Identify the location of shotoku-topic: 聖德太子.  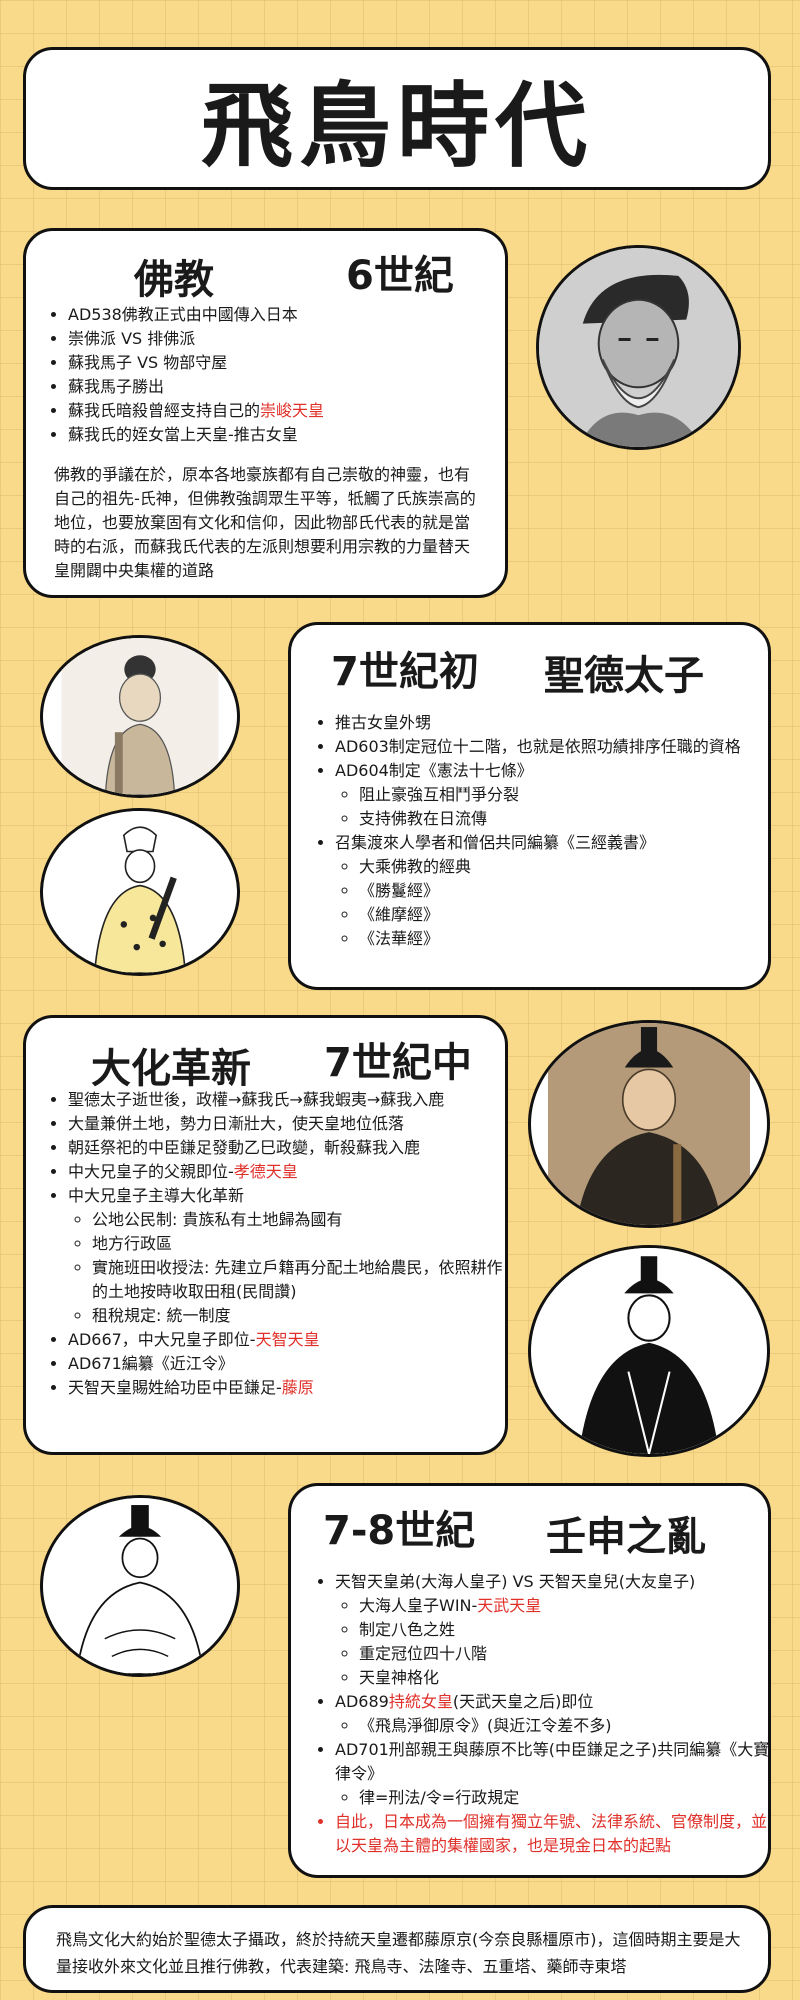
(624, 676).